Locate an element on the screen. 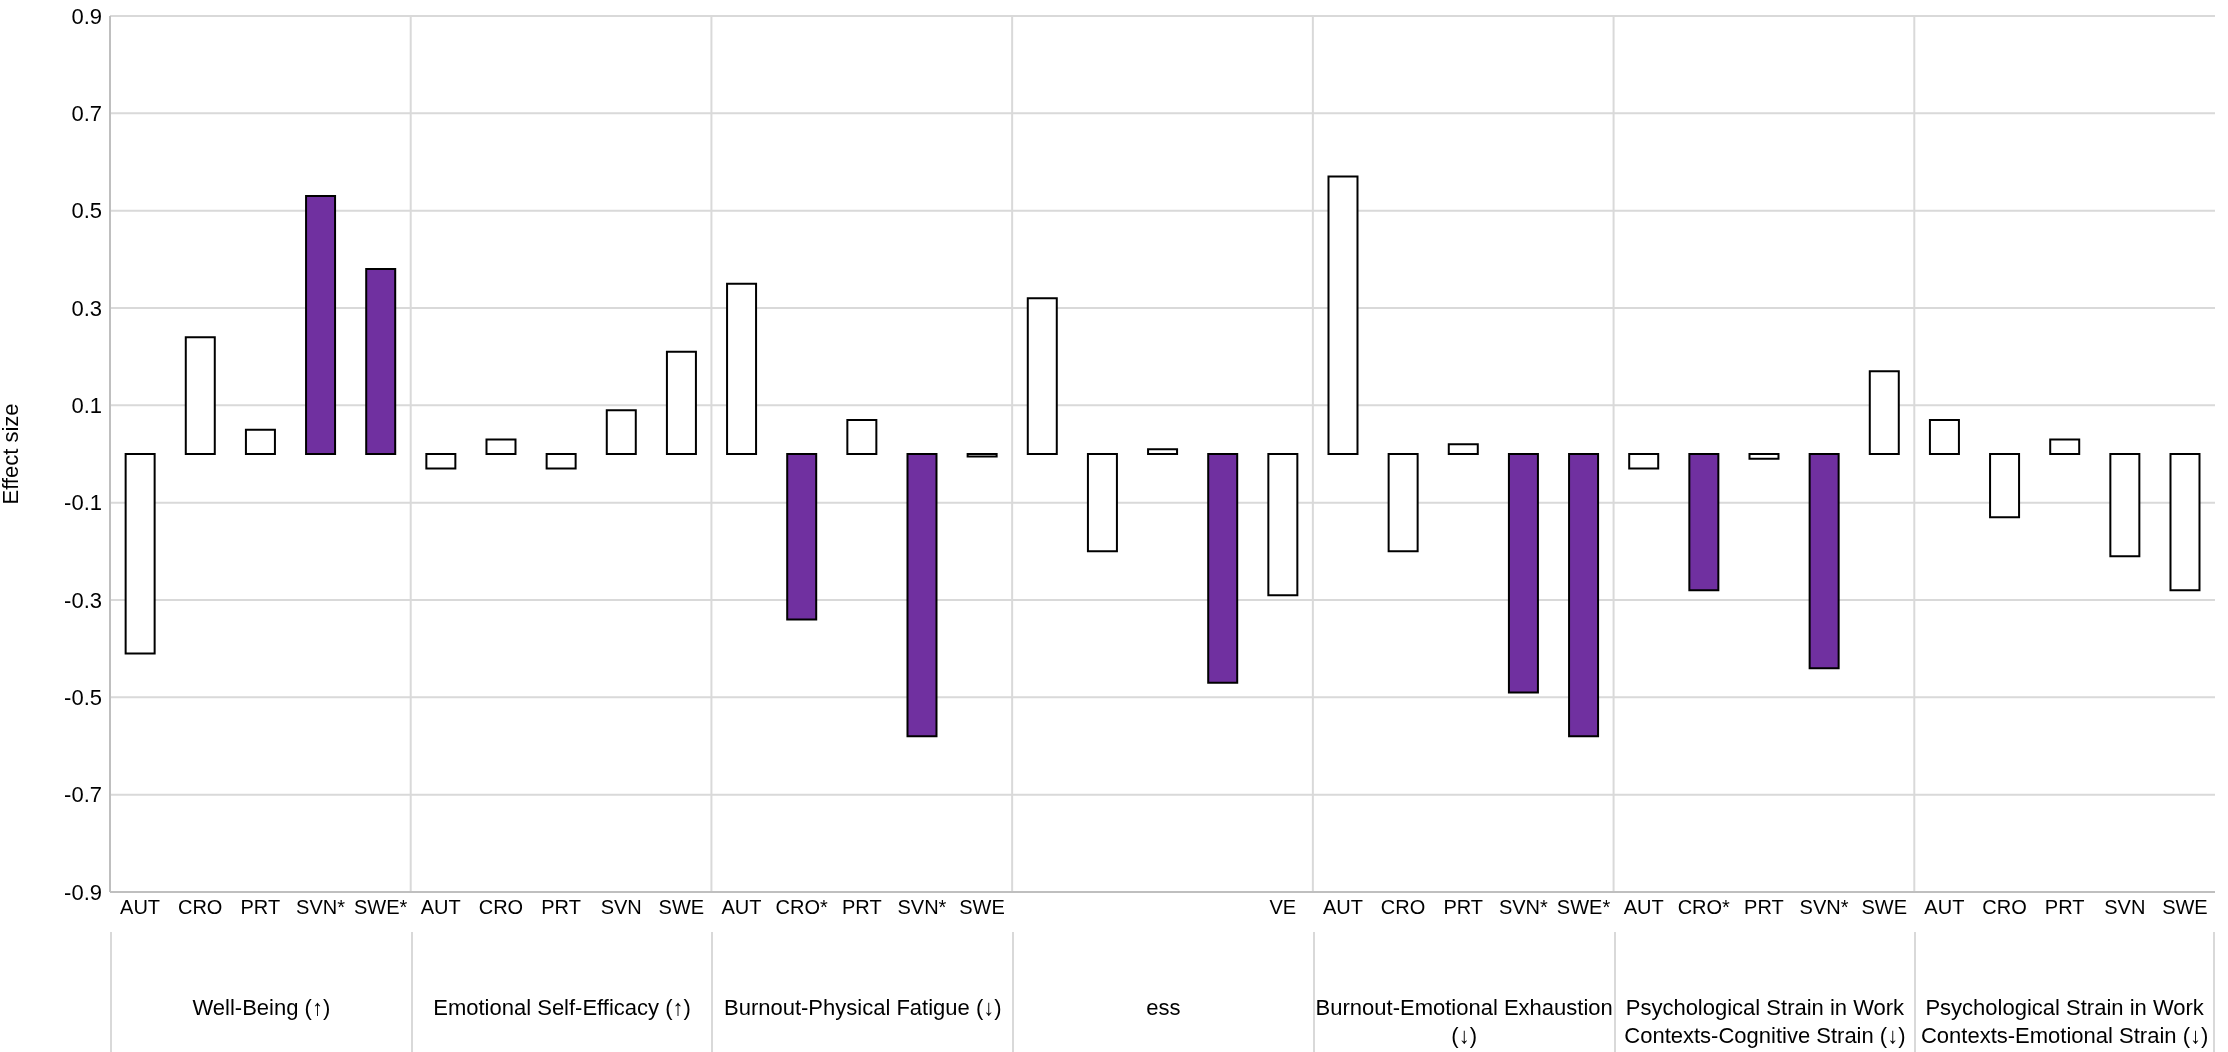  text: Burnout-Physical Fatigue (↓) is located at coordinates (862, 992).